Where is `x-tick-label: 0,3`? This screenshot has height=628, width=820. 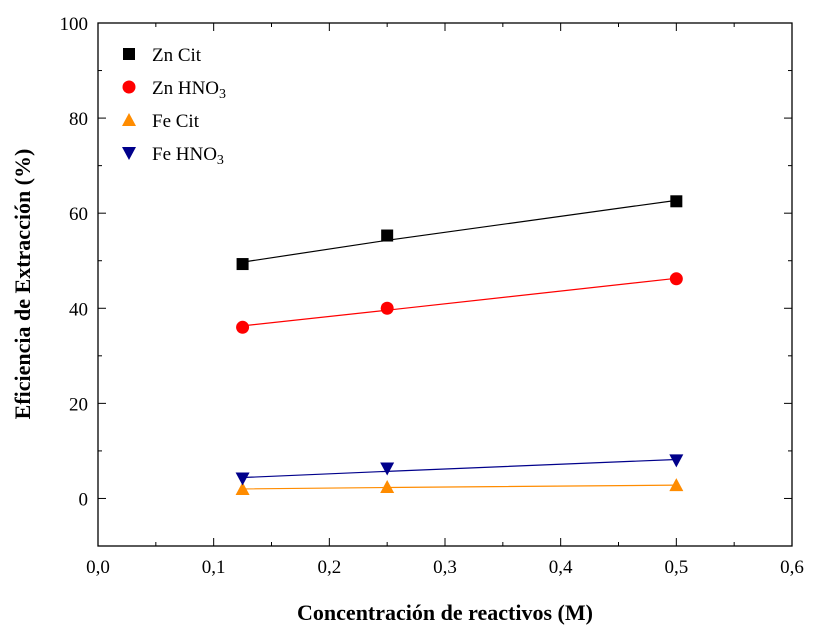 x-tick-label: 0,3 is located at coordinates (445, 567).